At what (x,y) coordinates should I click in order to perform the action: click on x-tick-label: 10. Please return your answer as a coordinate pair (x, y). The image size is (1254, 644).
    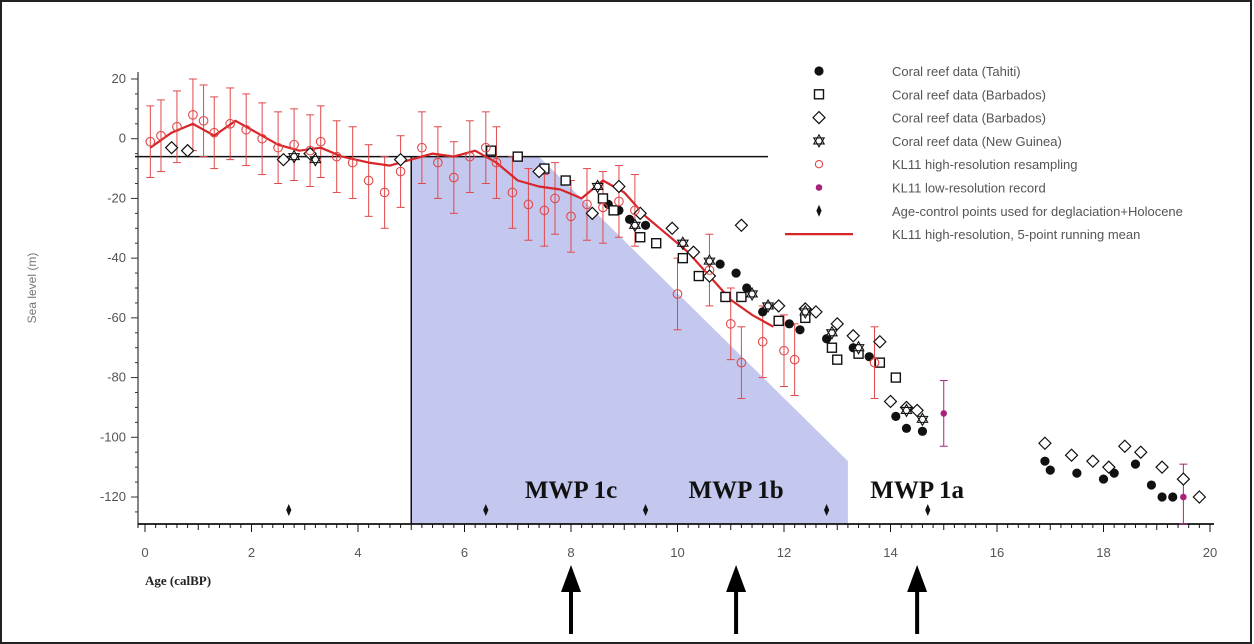
    Looking at the image, I should click on (677, 552).